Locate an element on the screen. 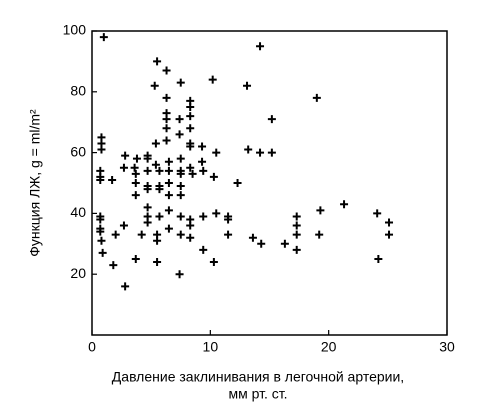  y-tick-label: 80 is located at coordinates (78, 91).